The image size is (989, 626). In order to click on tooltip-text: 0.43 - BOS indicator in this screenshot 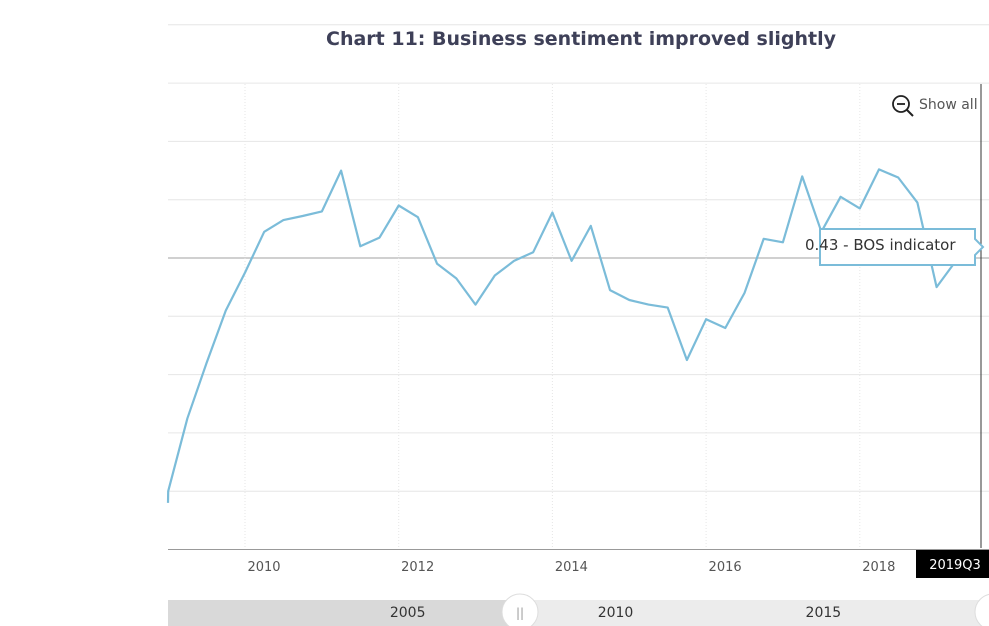, I will do `click(880, 245)`.